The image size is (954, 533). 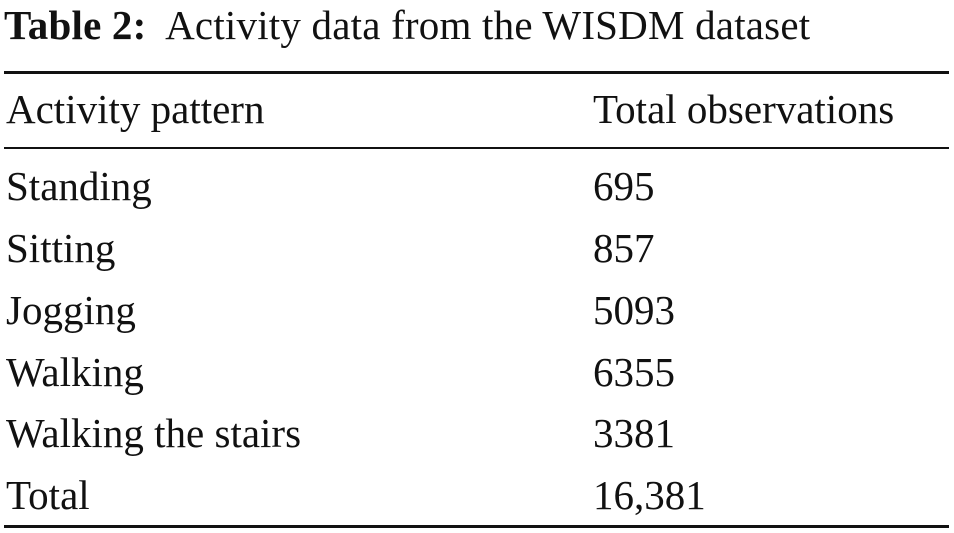 I want to click on row-activity: Walking the stairs, so click(x=154, y=433).